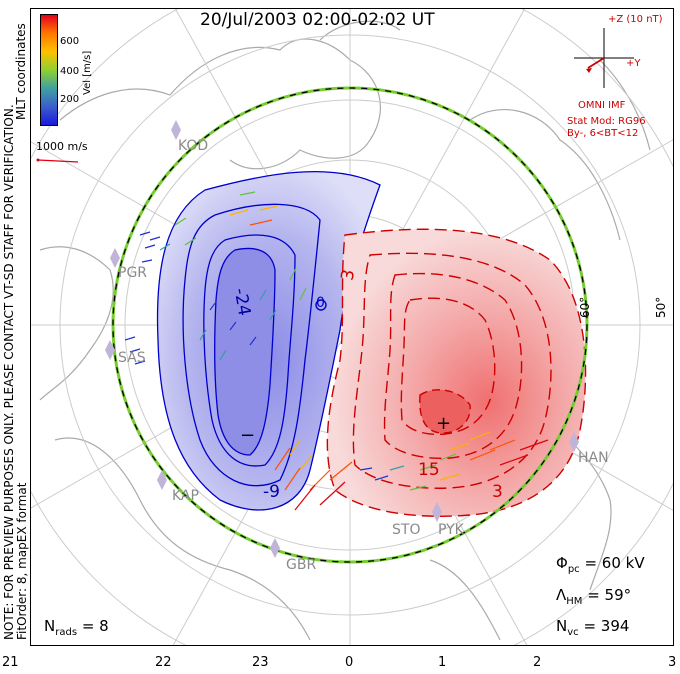 This screenshot has height=674, width=680. What do you see at coordinates (444, 423) in the screenshot?
I see `contour-max-mark: +` at bounding box center [444, 423].